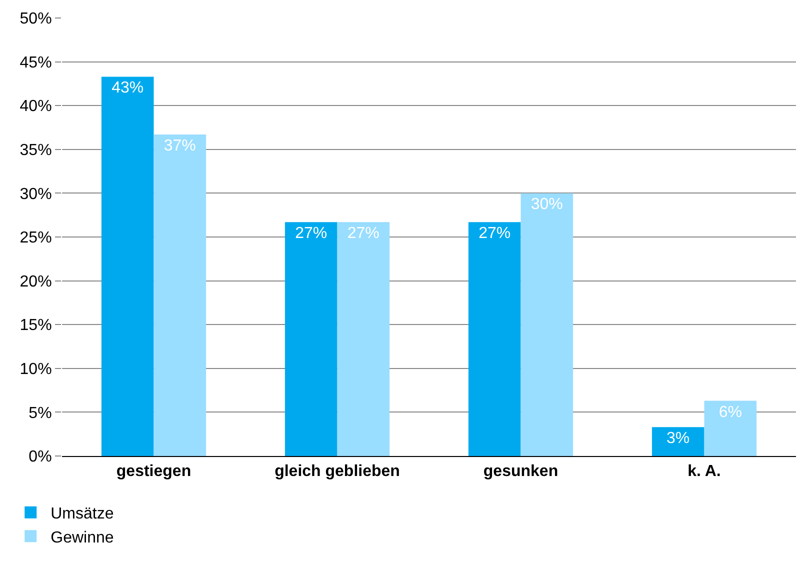 This screenshot has width=804, height=561. Describe the element at coordinates (678, 439) in the screenshot. I see `data-label: 3%` at that location.